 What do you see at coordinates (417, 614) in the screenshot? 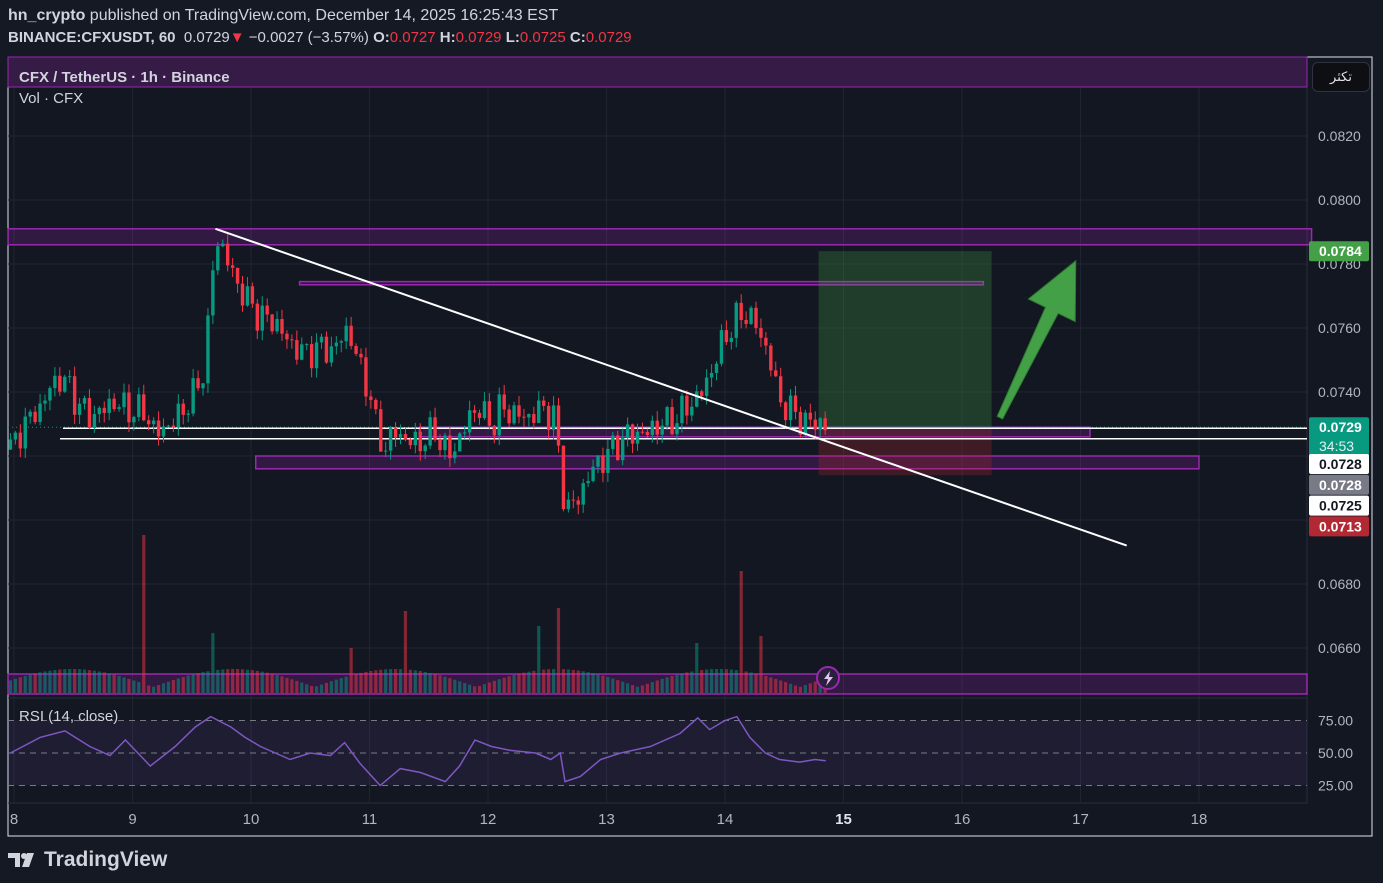
I see `volume-bars` at bounding box center [417, 614].